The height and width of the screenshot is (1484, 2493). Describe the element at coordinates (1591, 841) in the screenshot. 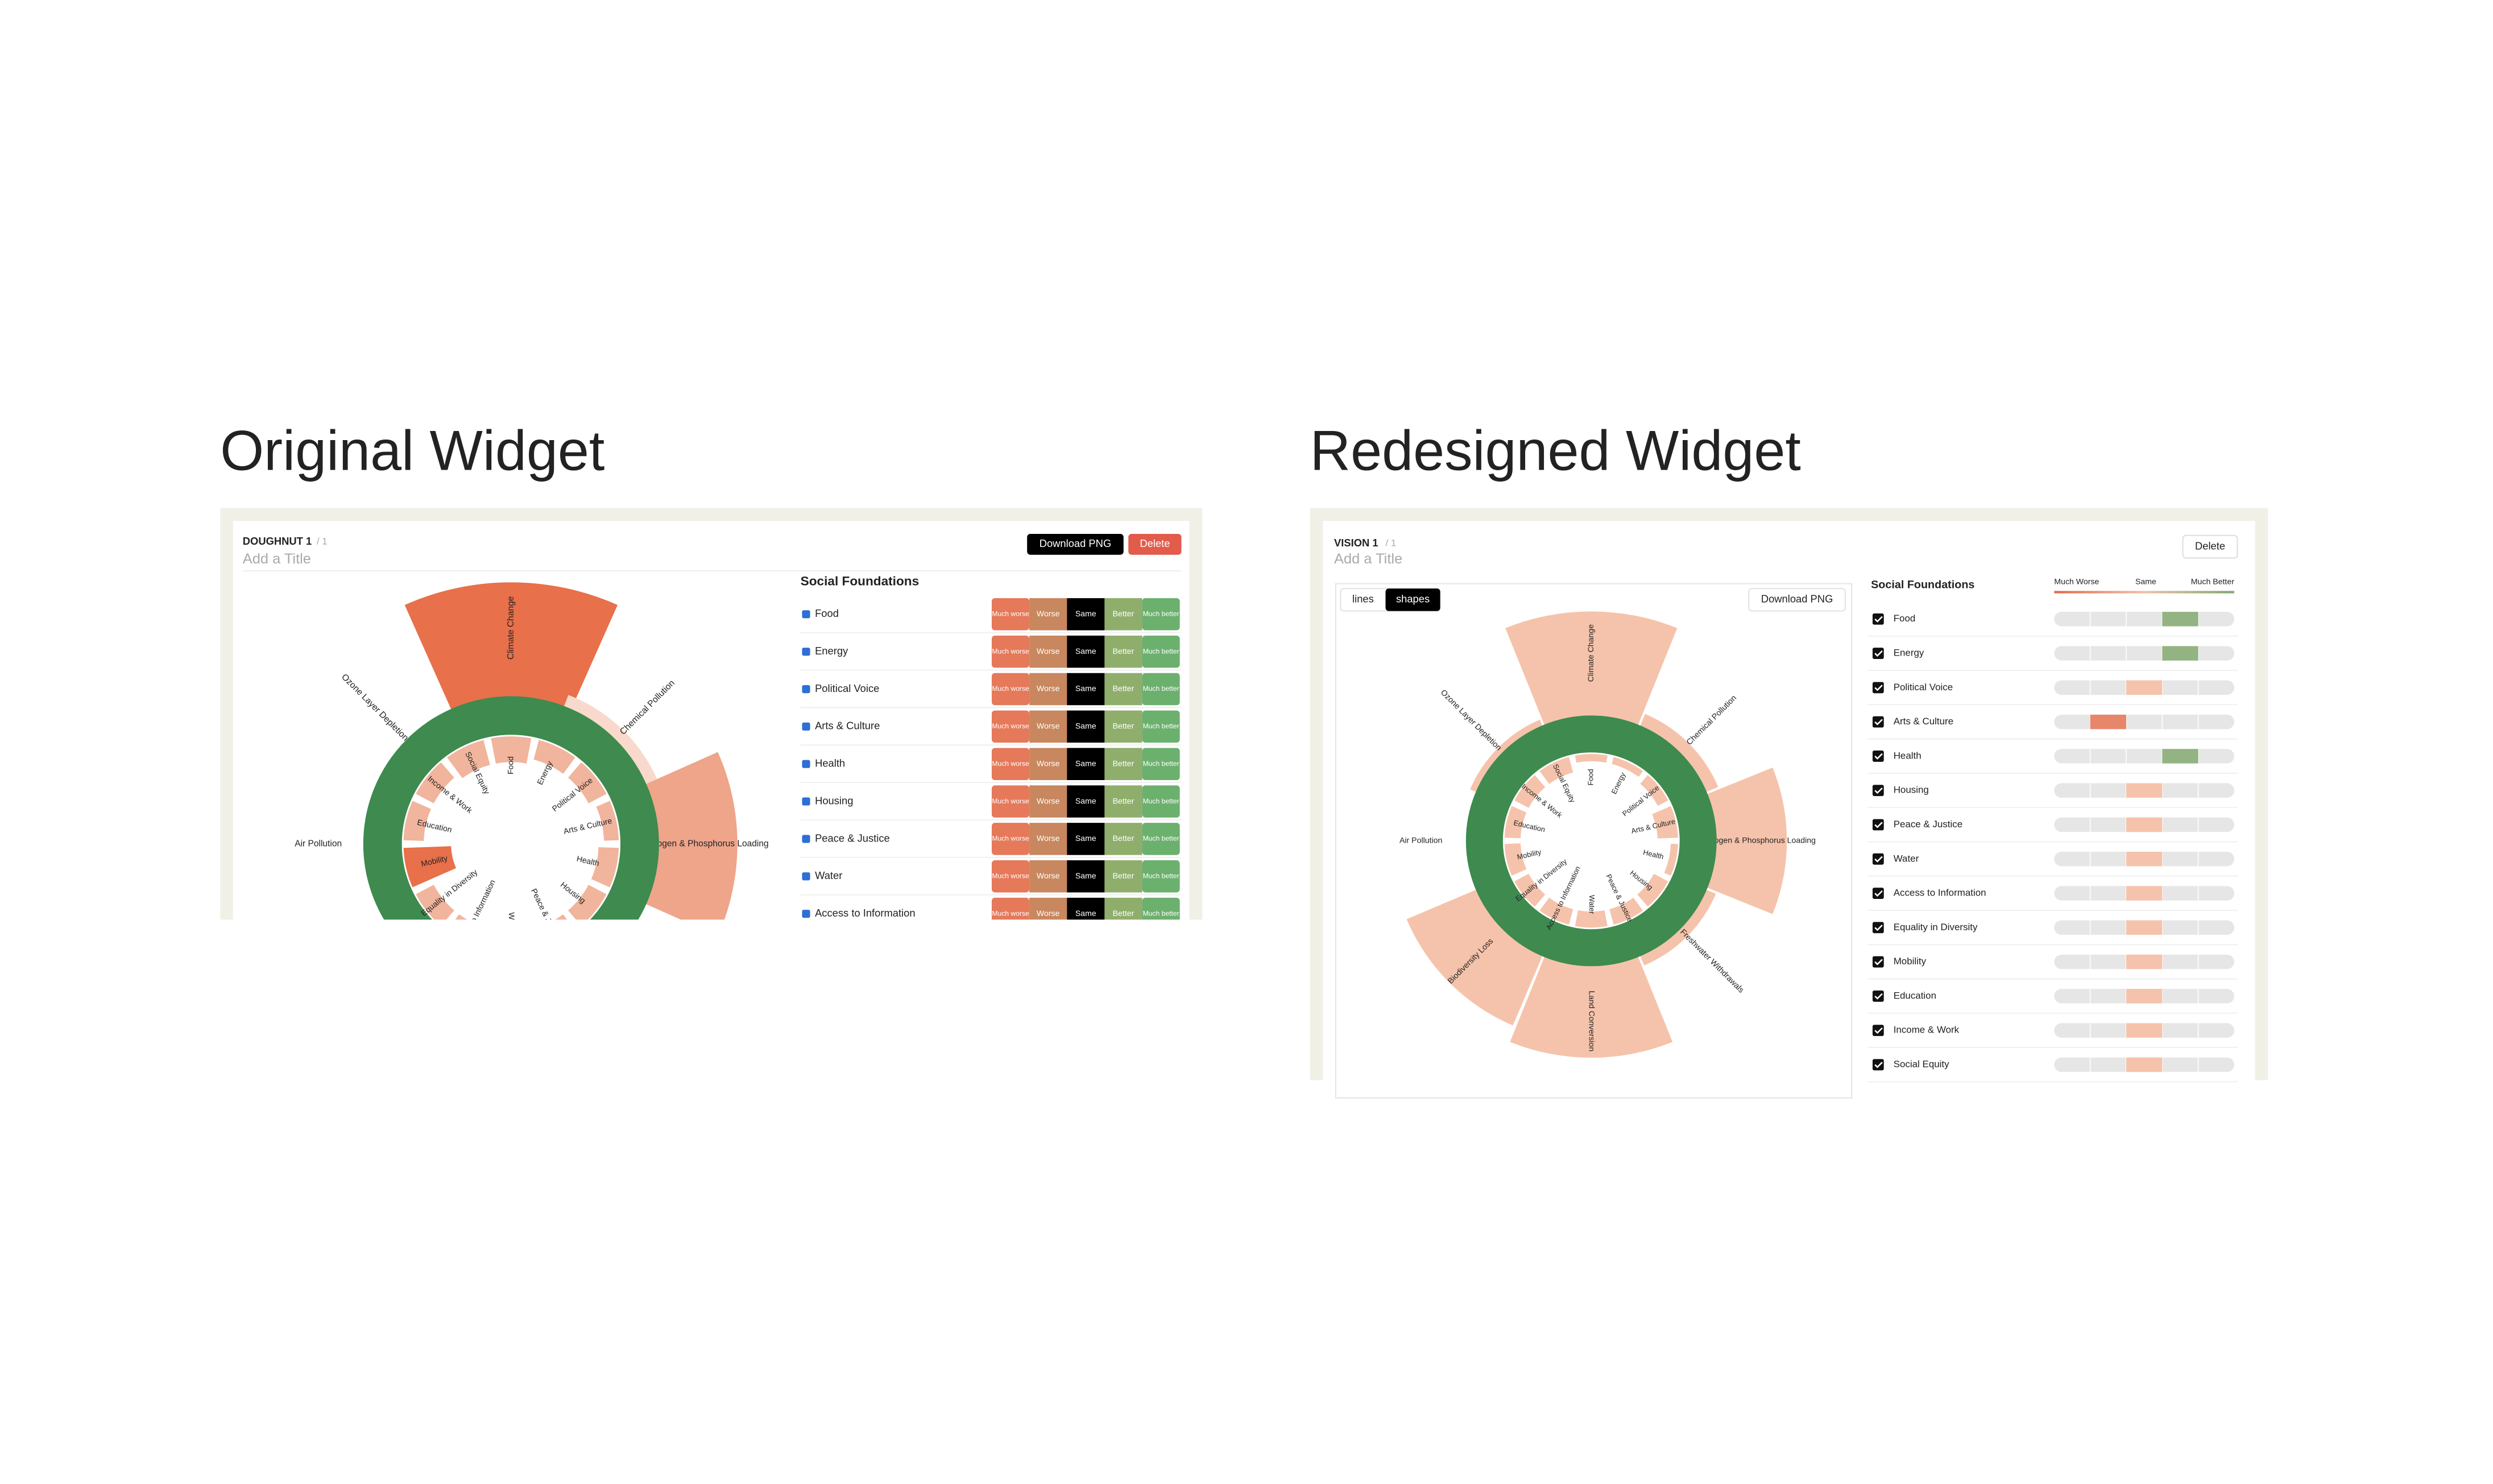

I see `safe-space-ring` at that location.